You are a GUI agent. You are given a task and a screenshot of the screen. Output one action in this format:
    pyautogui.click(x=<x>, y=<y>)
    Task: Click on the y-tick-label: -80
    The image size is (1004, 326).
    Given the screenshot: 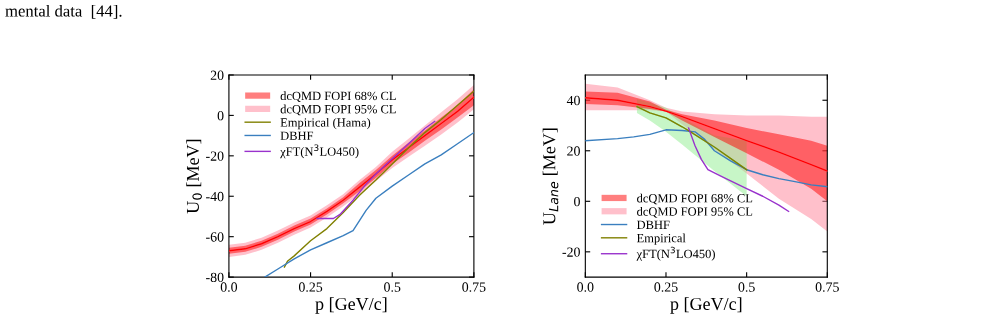 What is the action you would take?
    pyautogui.click(x=215, y=277)
    